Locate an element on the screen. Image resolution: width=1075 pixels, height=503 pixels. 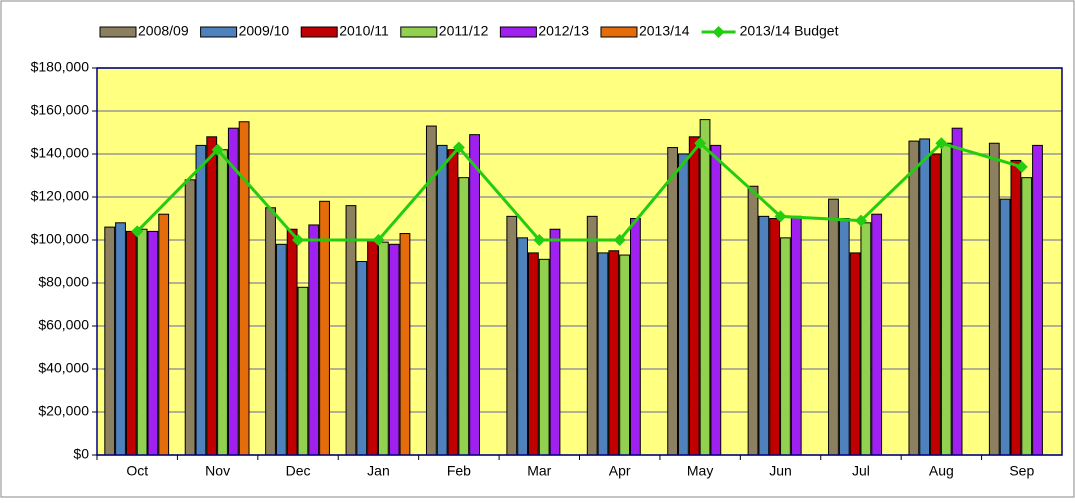
x-tick-label: Jan is located at coordinates (378, 471).